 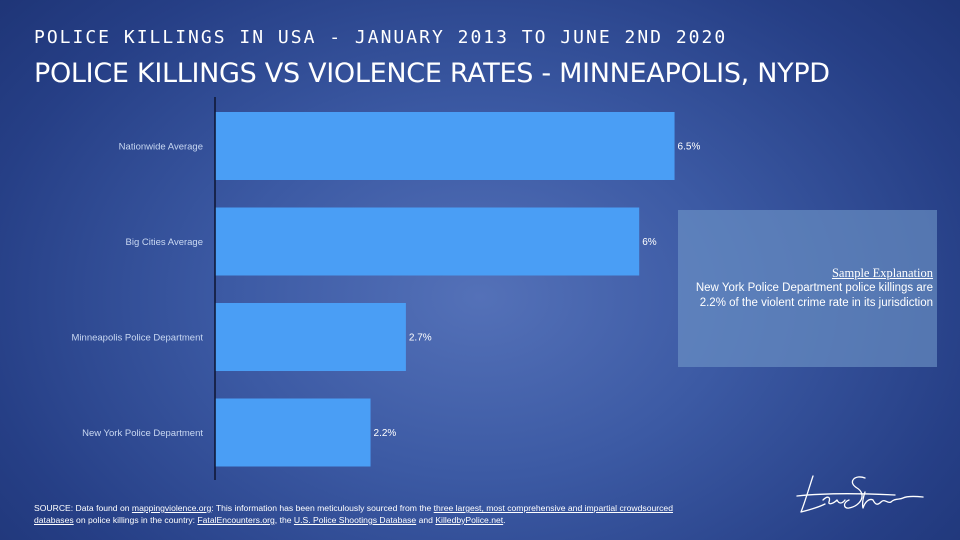 What do you see at coordinates (385, 433) in the screenshot?
I see `value-label-new-york-police-department: 2.2%` at bounding box center [385, 433].